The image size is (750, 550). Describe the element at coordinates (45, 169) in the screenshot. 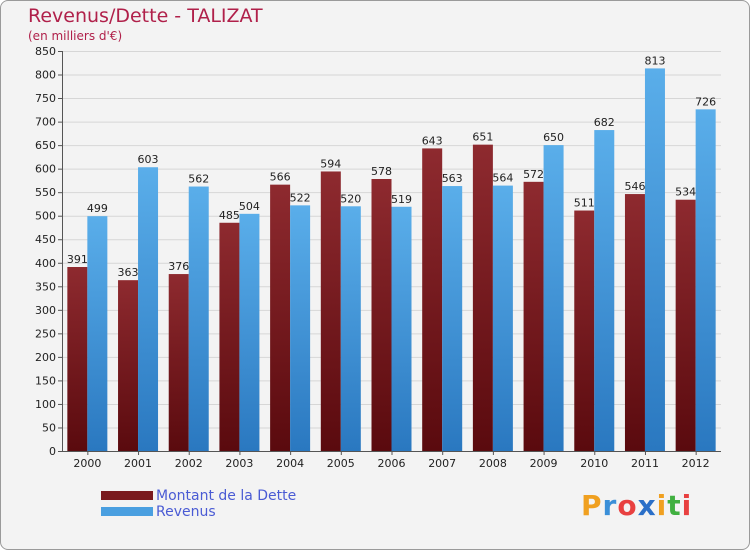

I see `y-tick-label: 600` at that location.